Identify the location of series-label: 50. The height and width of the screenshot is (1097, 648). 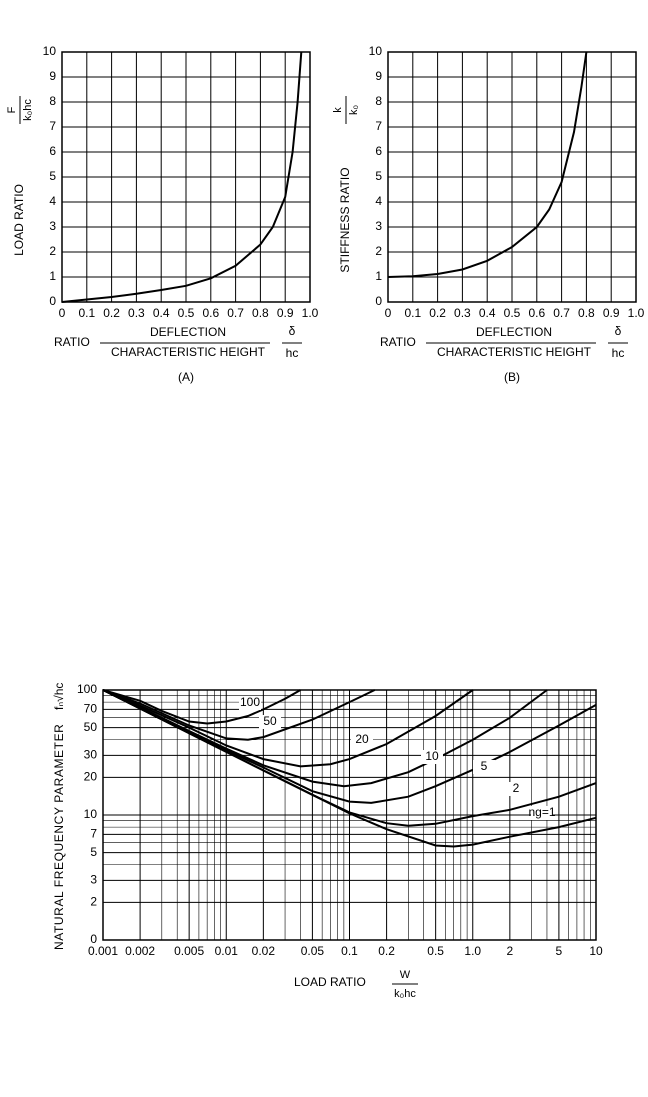
(270, 721).